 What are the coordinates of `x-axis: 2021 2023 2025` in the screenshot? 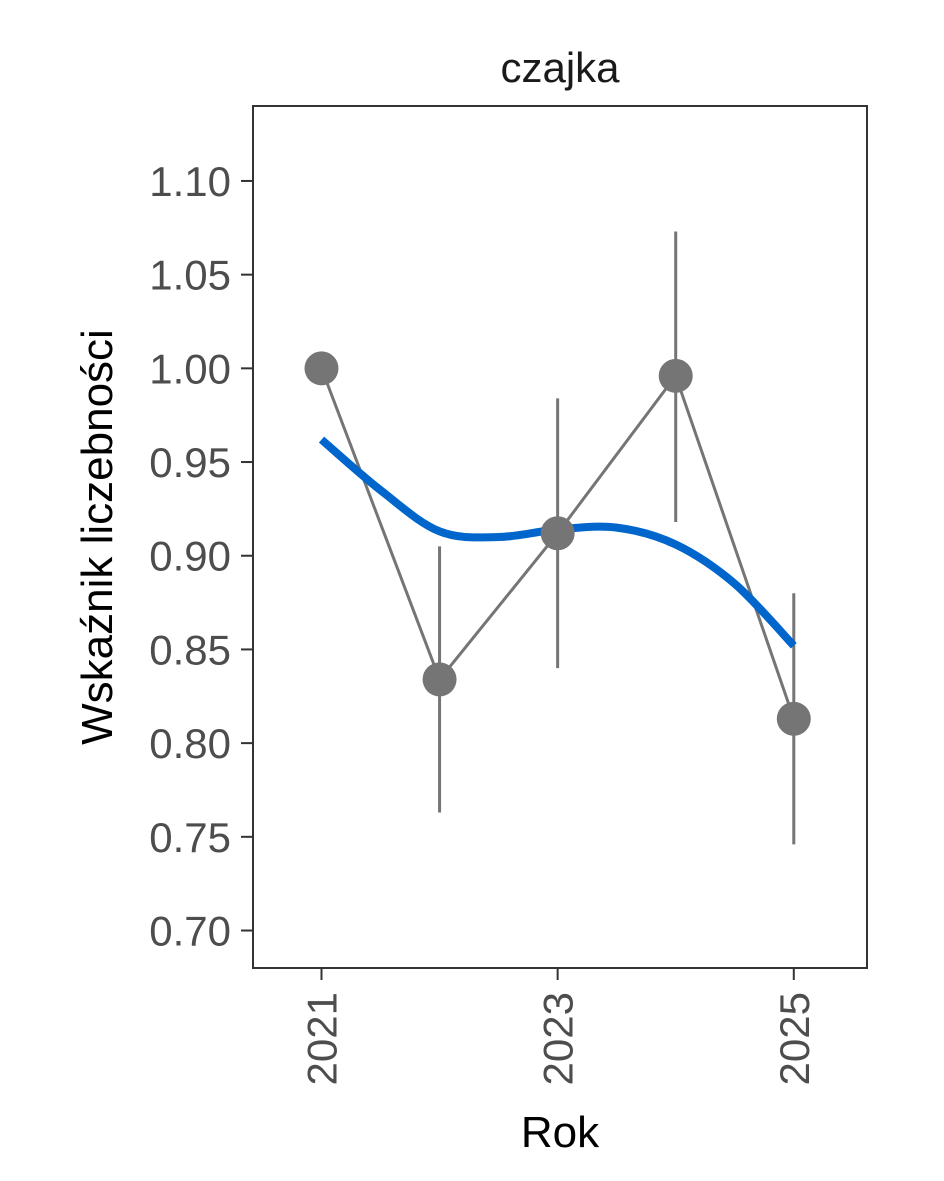 It's located at (558, 1026).